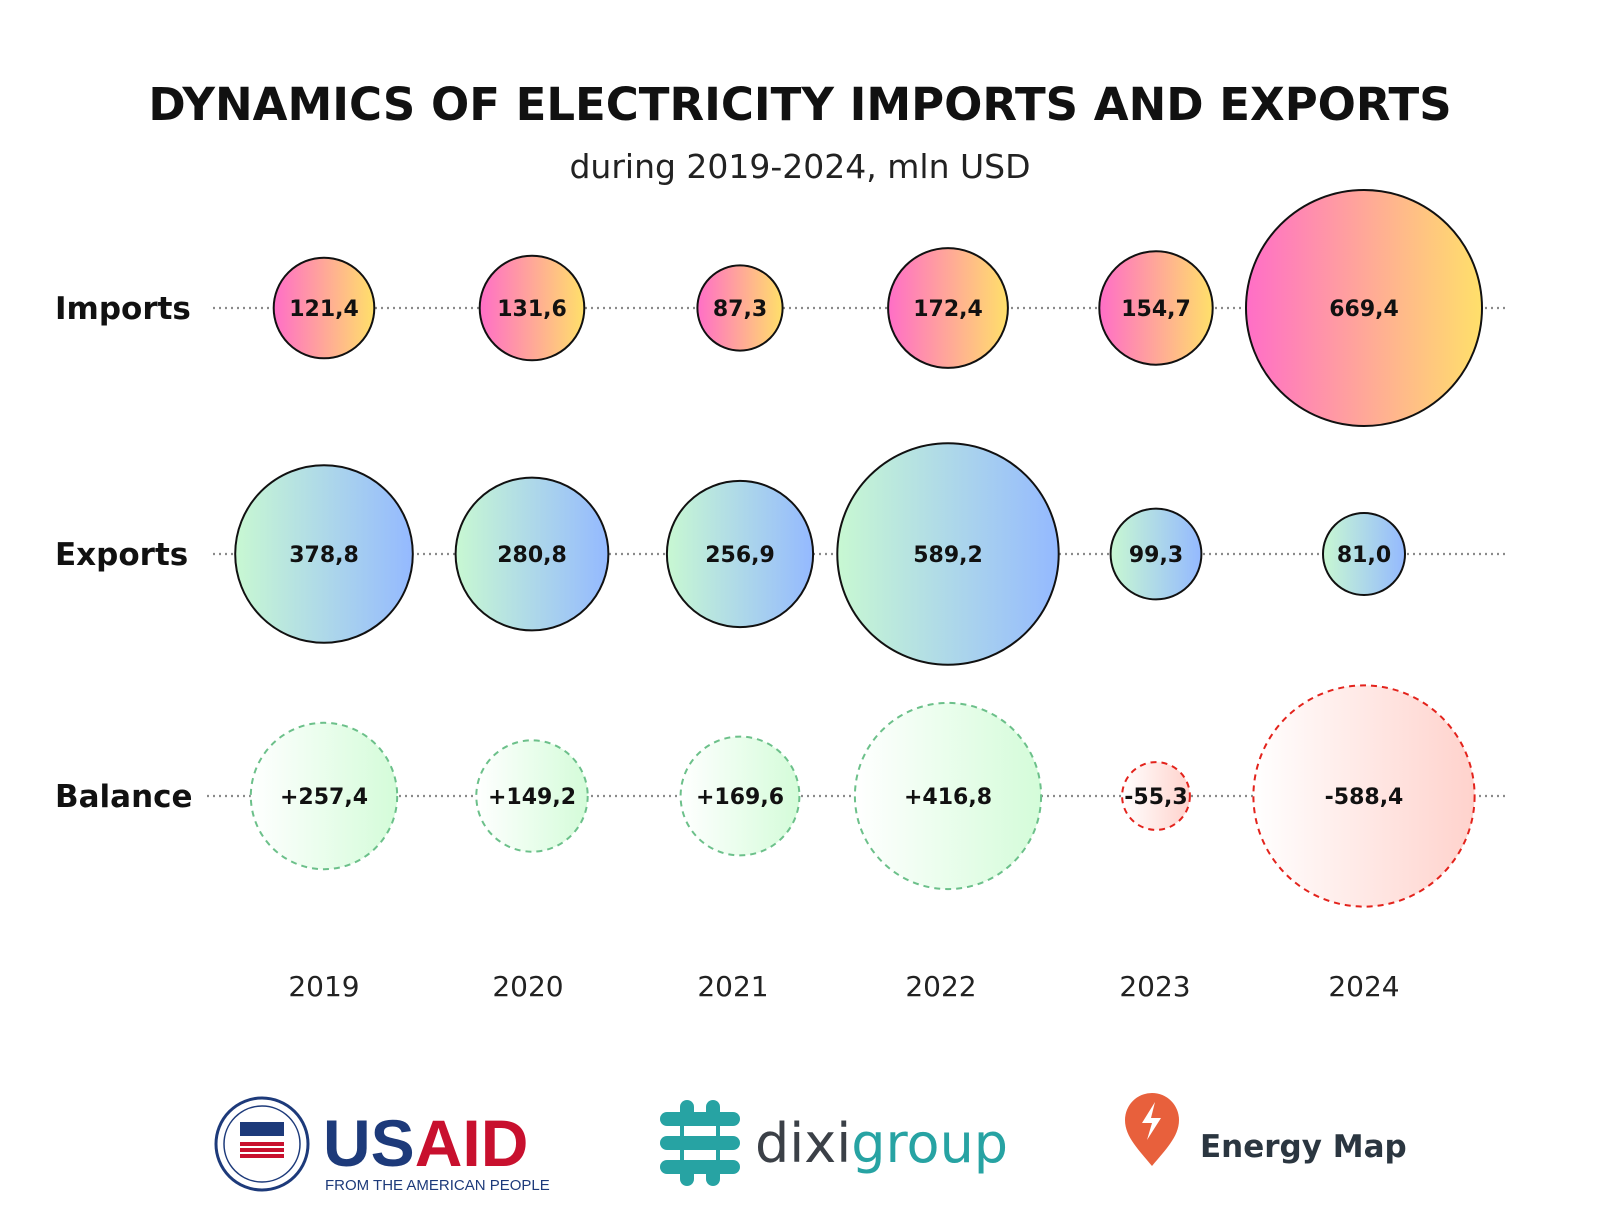 Image resolution: width=1600 pixels, height=1227 pixels. What do you see at coordinates (1303, 1147) in the screenshot?
I see `energy-map-wordmark: Energy Map` at bounding box center [1303, 1147].